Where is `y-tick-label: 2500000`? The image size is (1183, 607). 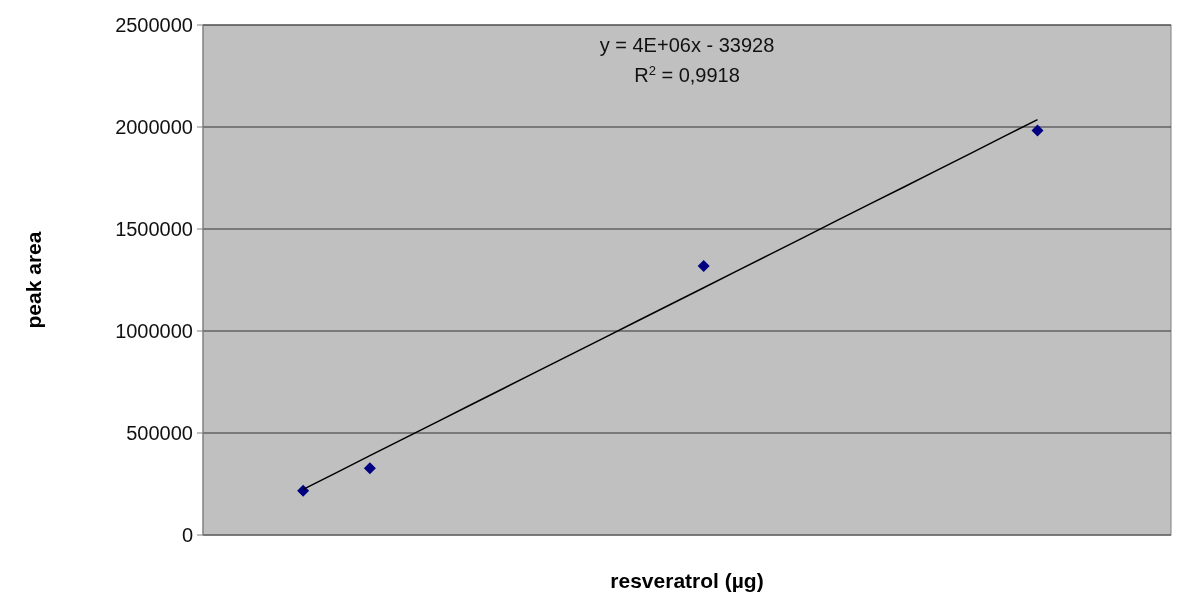 y-tick-label: 2500000 is located at coordinates (154, 25).